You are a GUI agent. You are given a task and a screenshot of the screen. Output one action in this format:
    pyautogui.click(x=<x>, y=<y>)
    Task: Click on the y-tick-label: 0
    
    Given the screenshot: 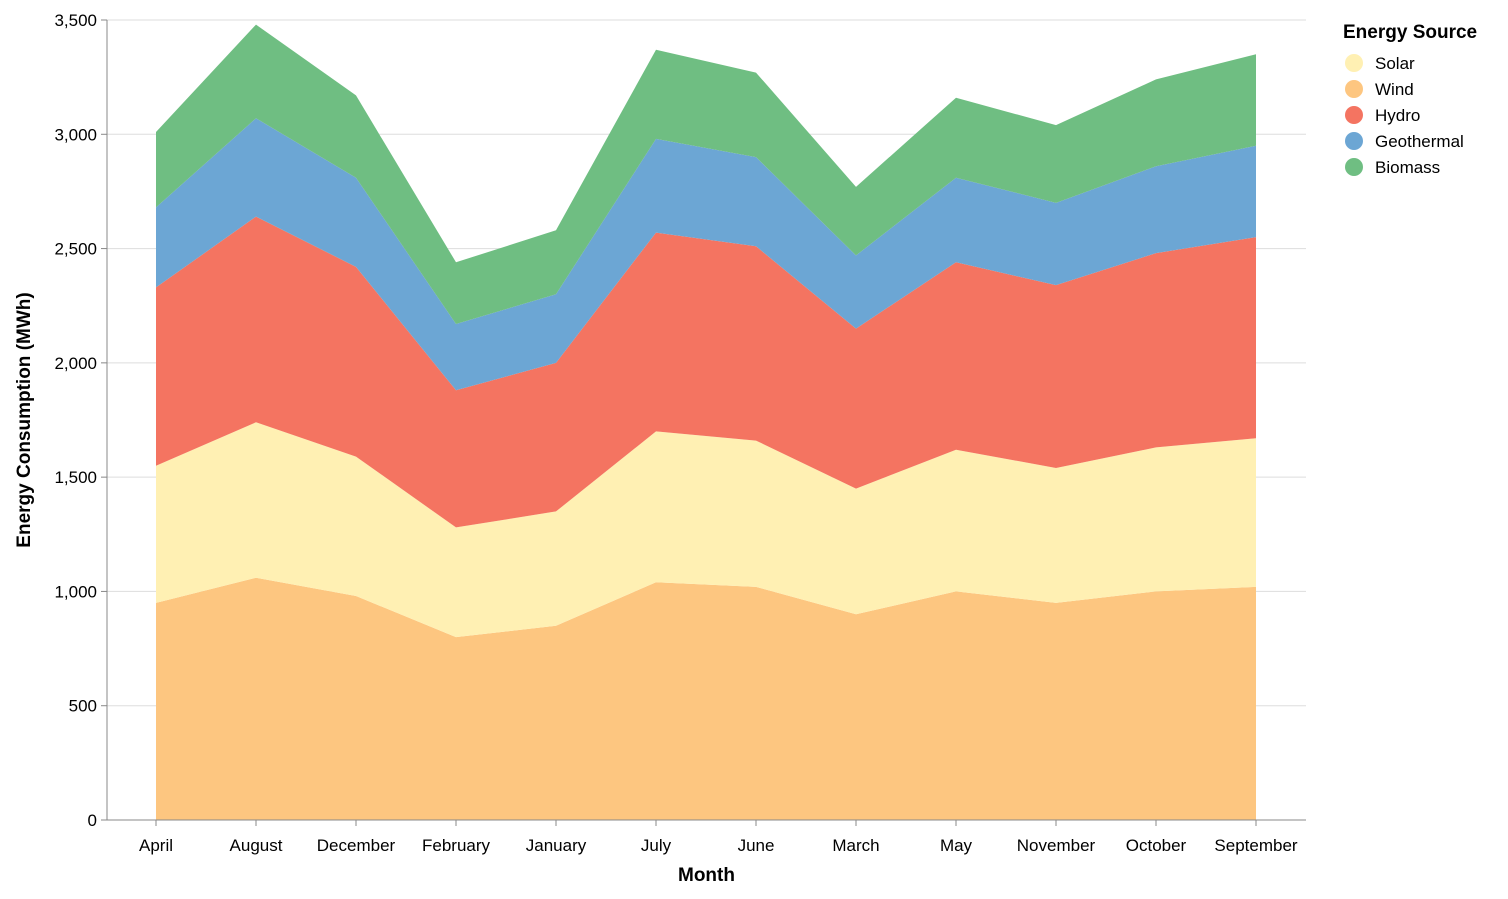 What is the action you would take?
    pyautogui.click(x=92, y=820)
    